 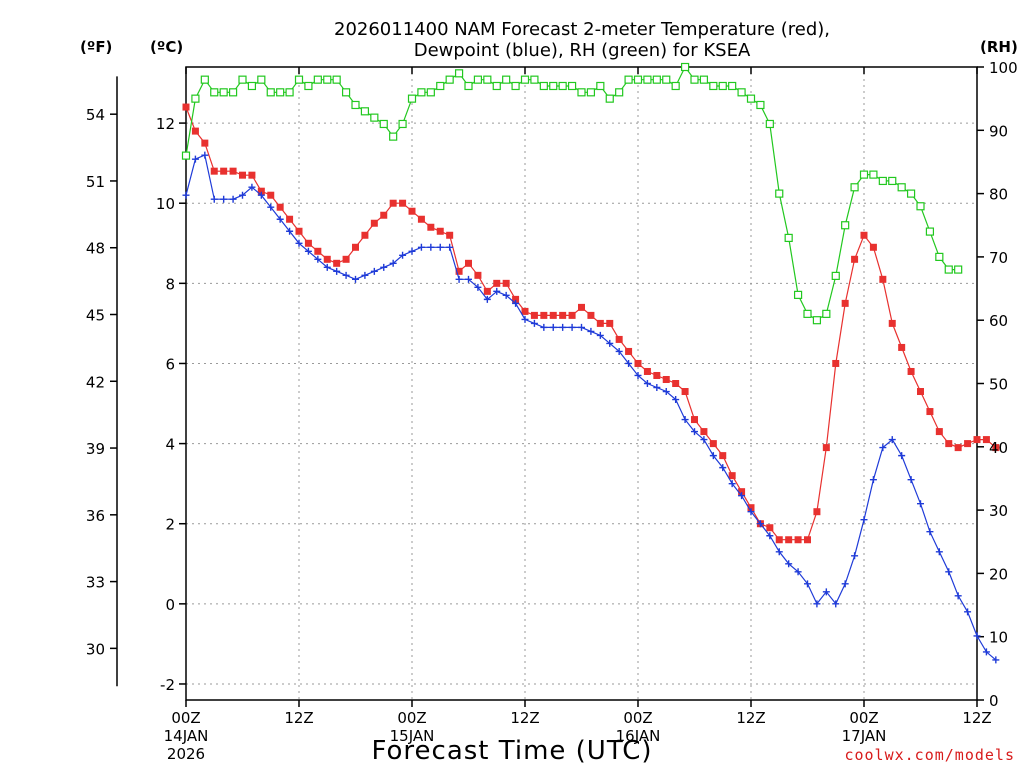 What do you see at coordinates (170, 364) in the screenshot?
I see `celsius-tick-label: 6` at bounding box center [170, 364].